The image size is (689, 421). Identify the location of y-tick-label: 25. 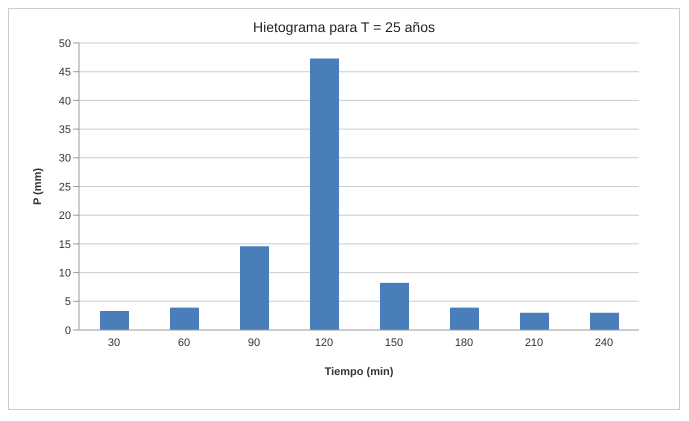
(64, 187).